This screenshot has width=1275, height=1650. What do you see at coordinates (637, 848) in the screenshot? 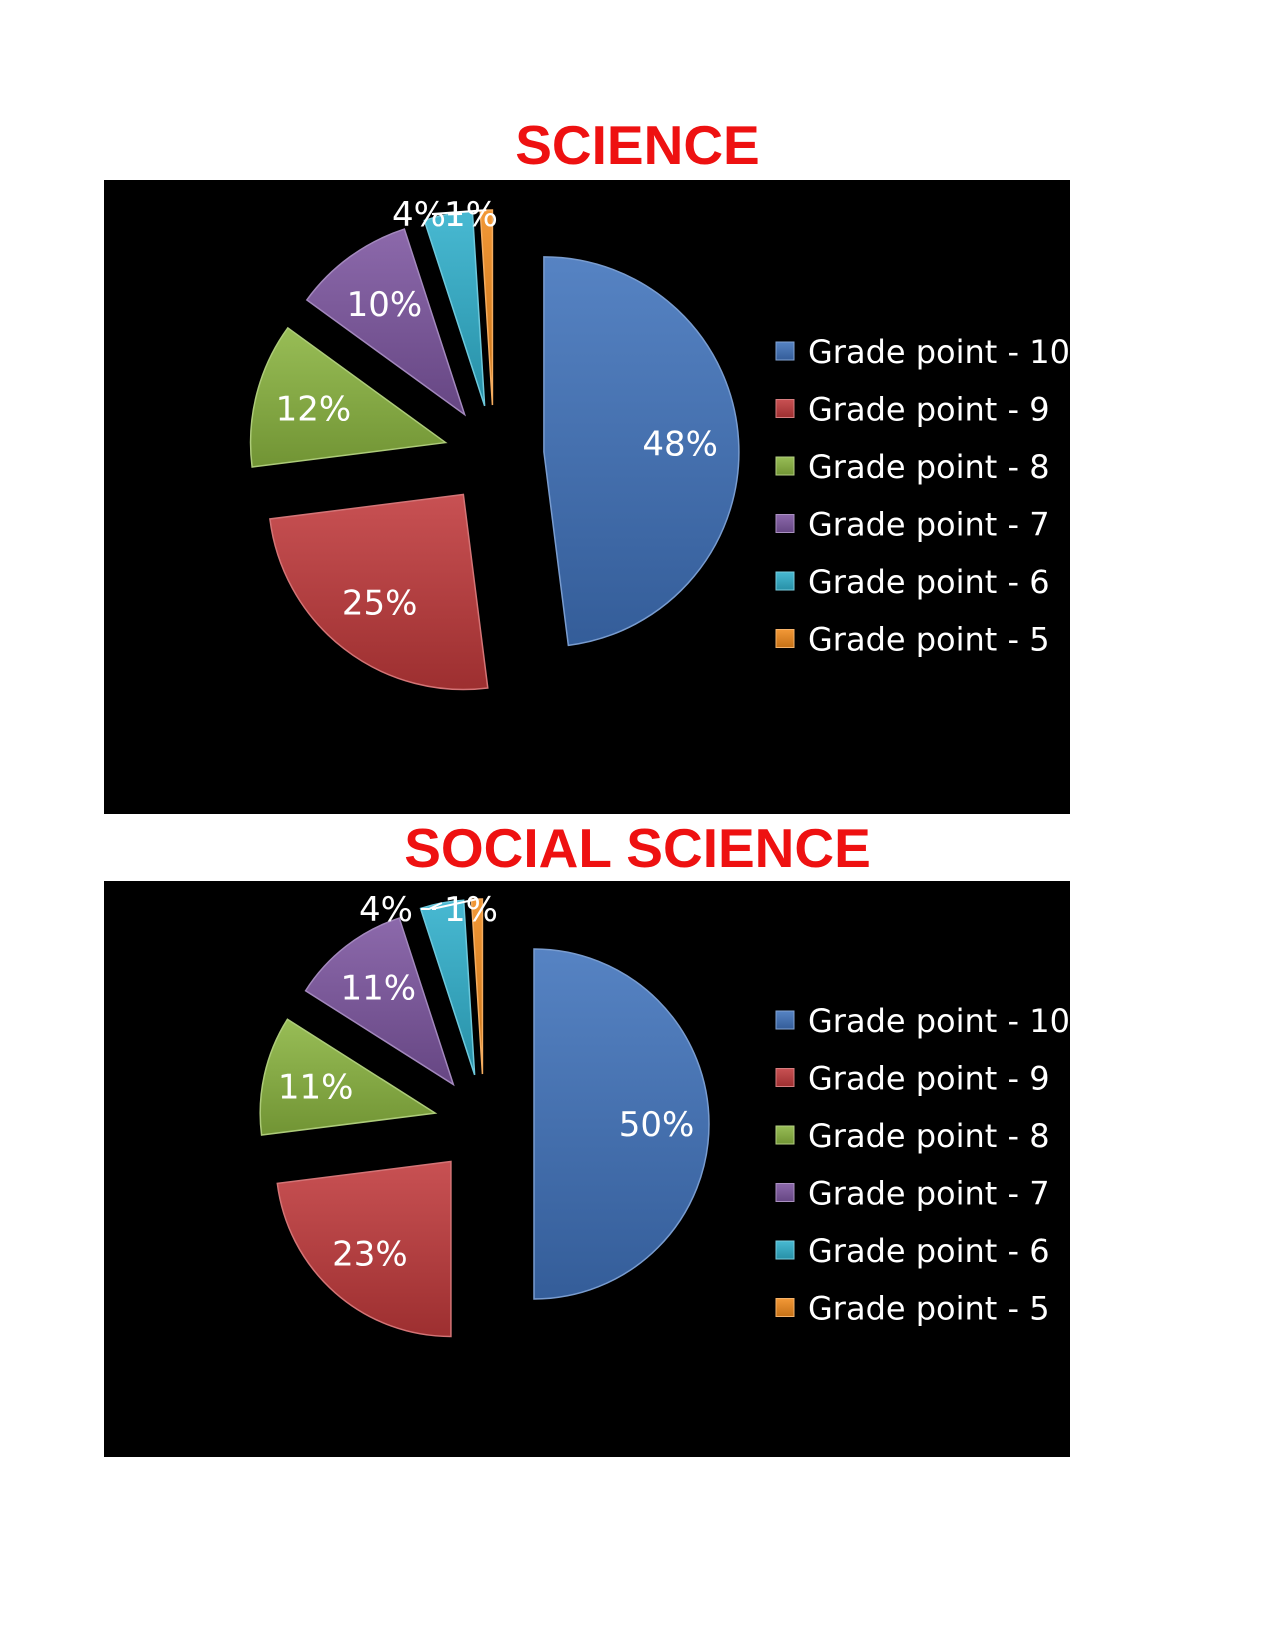
I see `social-science-chart-title: SOCIAL SCIENCE` at bounding box center [637, 848].